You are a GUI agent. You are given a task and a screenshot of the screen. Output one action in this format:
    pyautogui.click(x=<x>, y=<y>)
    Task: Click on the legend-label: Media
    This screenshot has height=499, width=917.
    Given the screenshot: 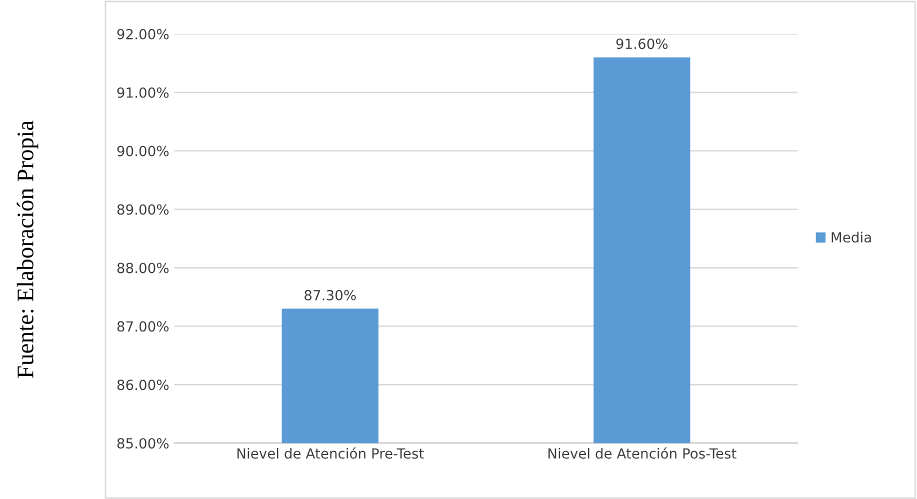 What is the action you would take?
    pyautogui.click(x=851, y=237)
    